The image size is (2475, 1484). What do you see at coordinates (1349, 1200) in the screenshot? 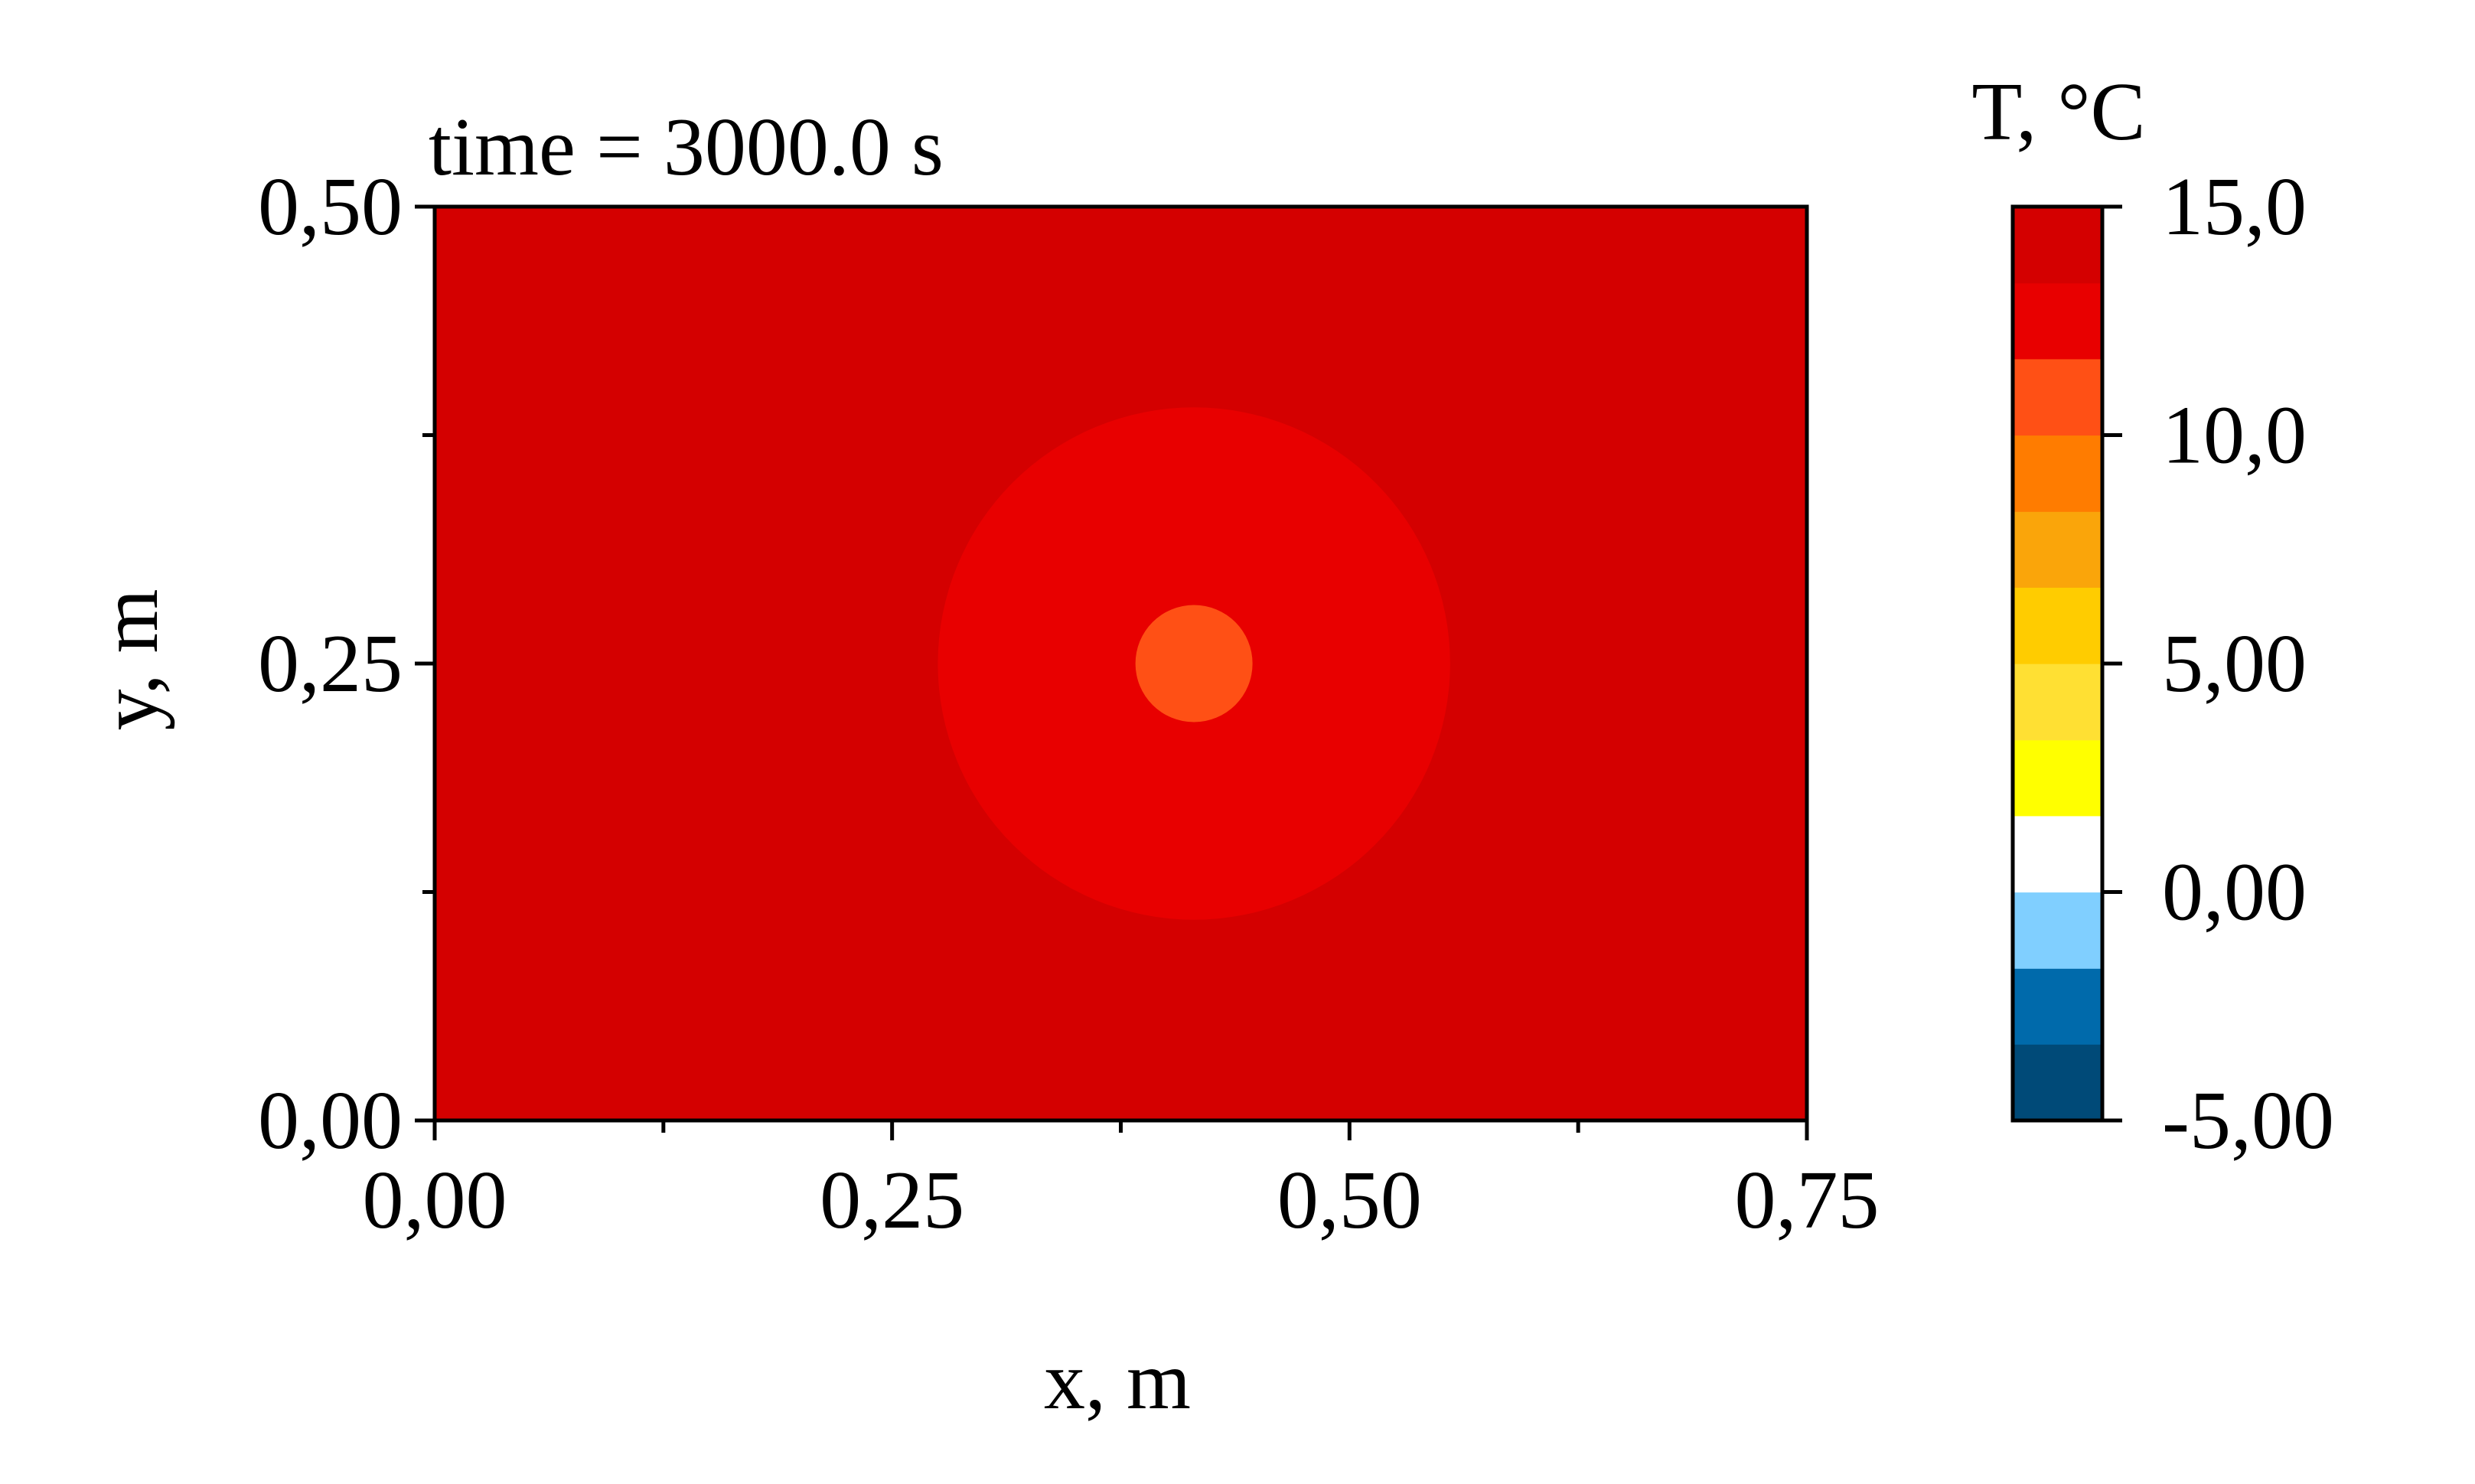
I see `x-tick-label: 0,50` at bounding box center [1349, 1200].